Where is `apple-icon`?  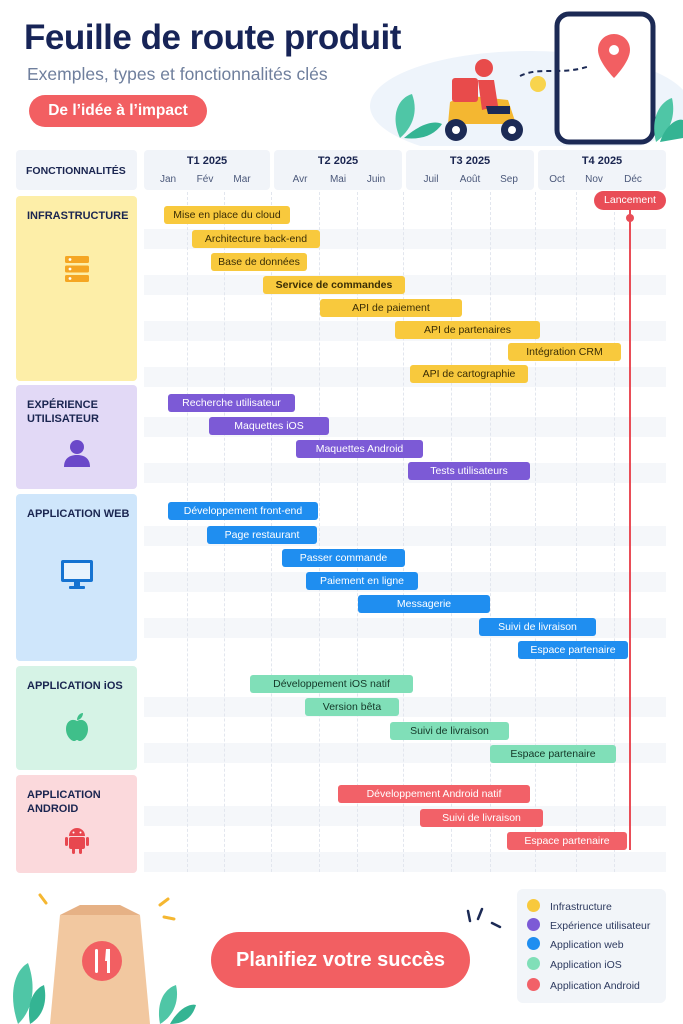
apple-icon is located at coordinates (77, 727).